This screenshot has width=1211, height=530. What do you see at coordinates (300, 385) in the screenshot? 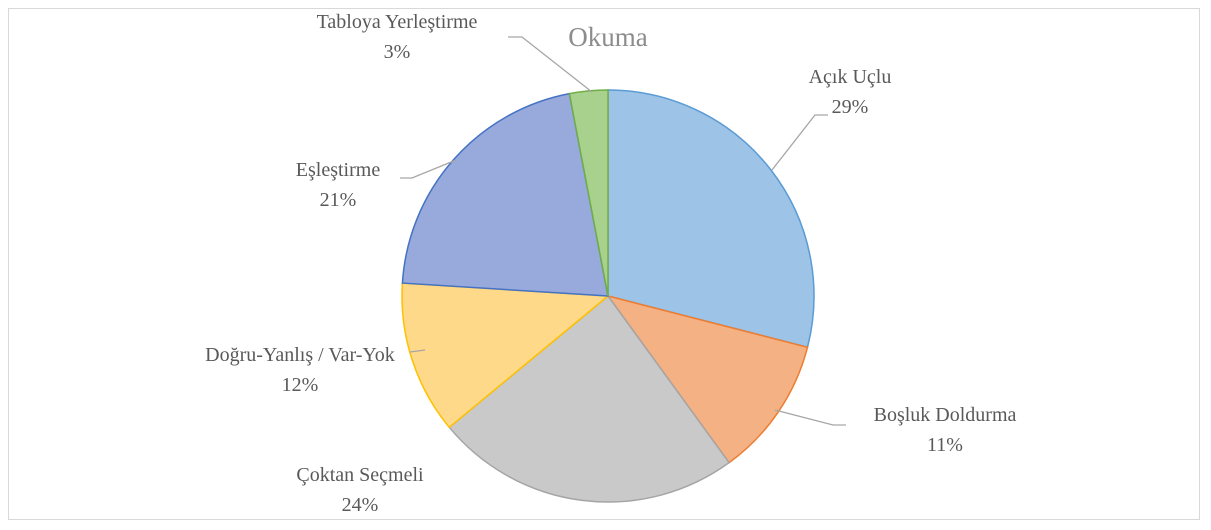
I see `value-label: 12%` at bounding box center [300, 385].